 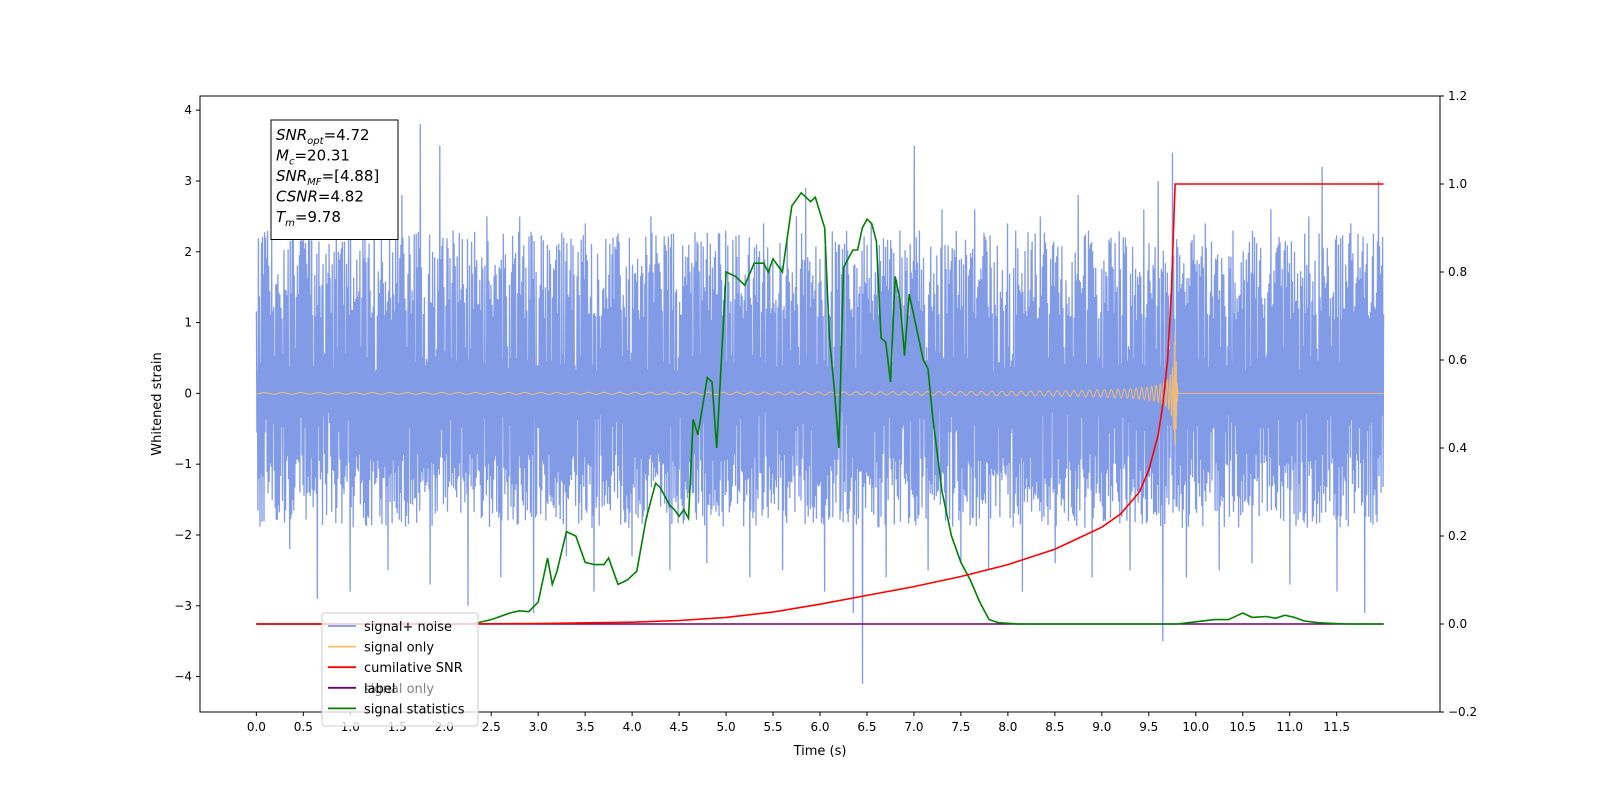 I want to click on legend-box, so click(x=400, y=669).